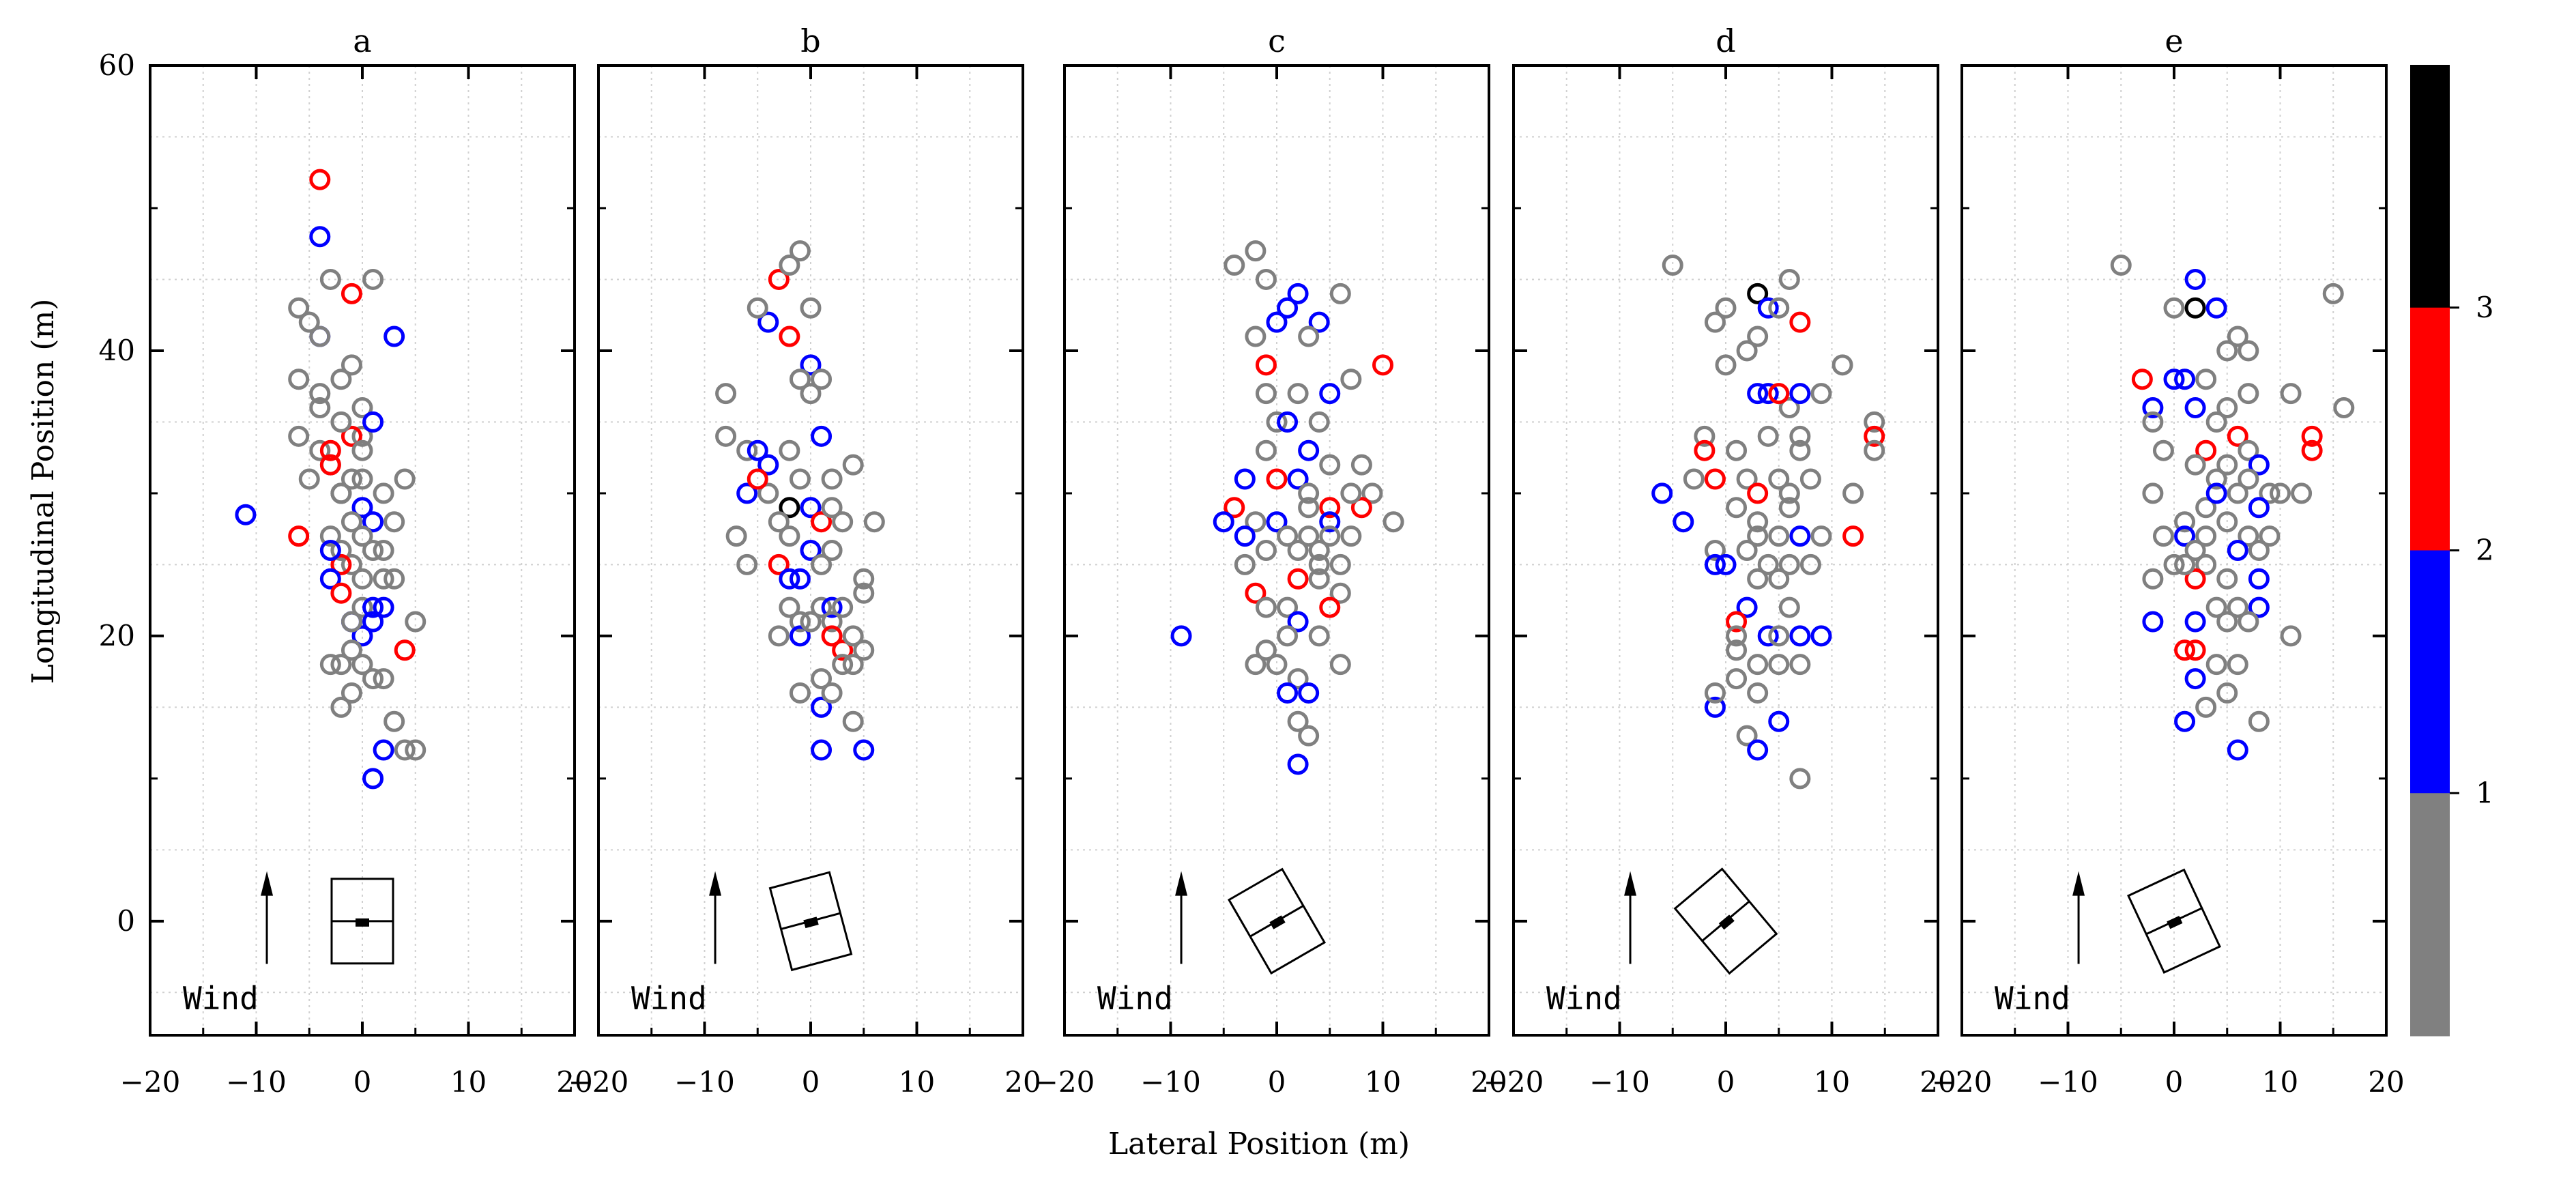 The height and width of the screenshot is (1199, 2576). I want to click on footprint-diagram, so click(1277, 921).